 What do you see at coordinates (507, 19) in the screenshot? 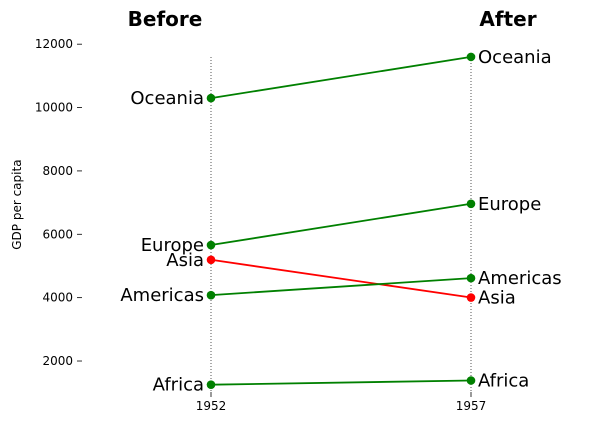
I see `after-heading: After` at bounding box center [507, 19].